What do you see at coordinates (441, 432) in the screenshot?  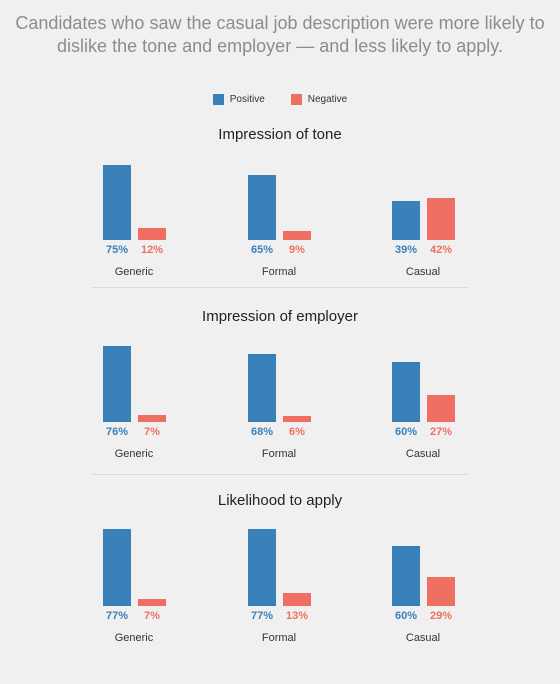 I see `value-label-negative-casual: 27%` at bounding box center [441, 432].